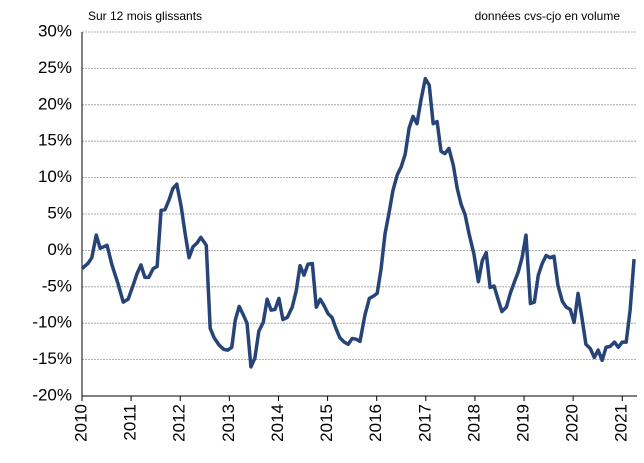 Image resolution: width=644 pixels, height=463 pixels. I want to click on y-tick-label: 10%, so click(55, 176).